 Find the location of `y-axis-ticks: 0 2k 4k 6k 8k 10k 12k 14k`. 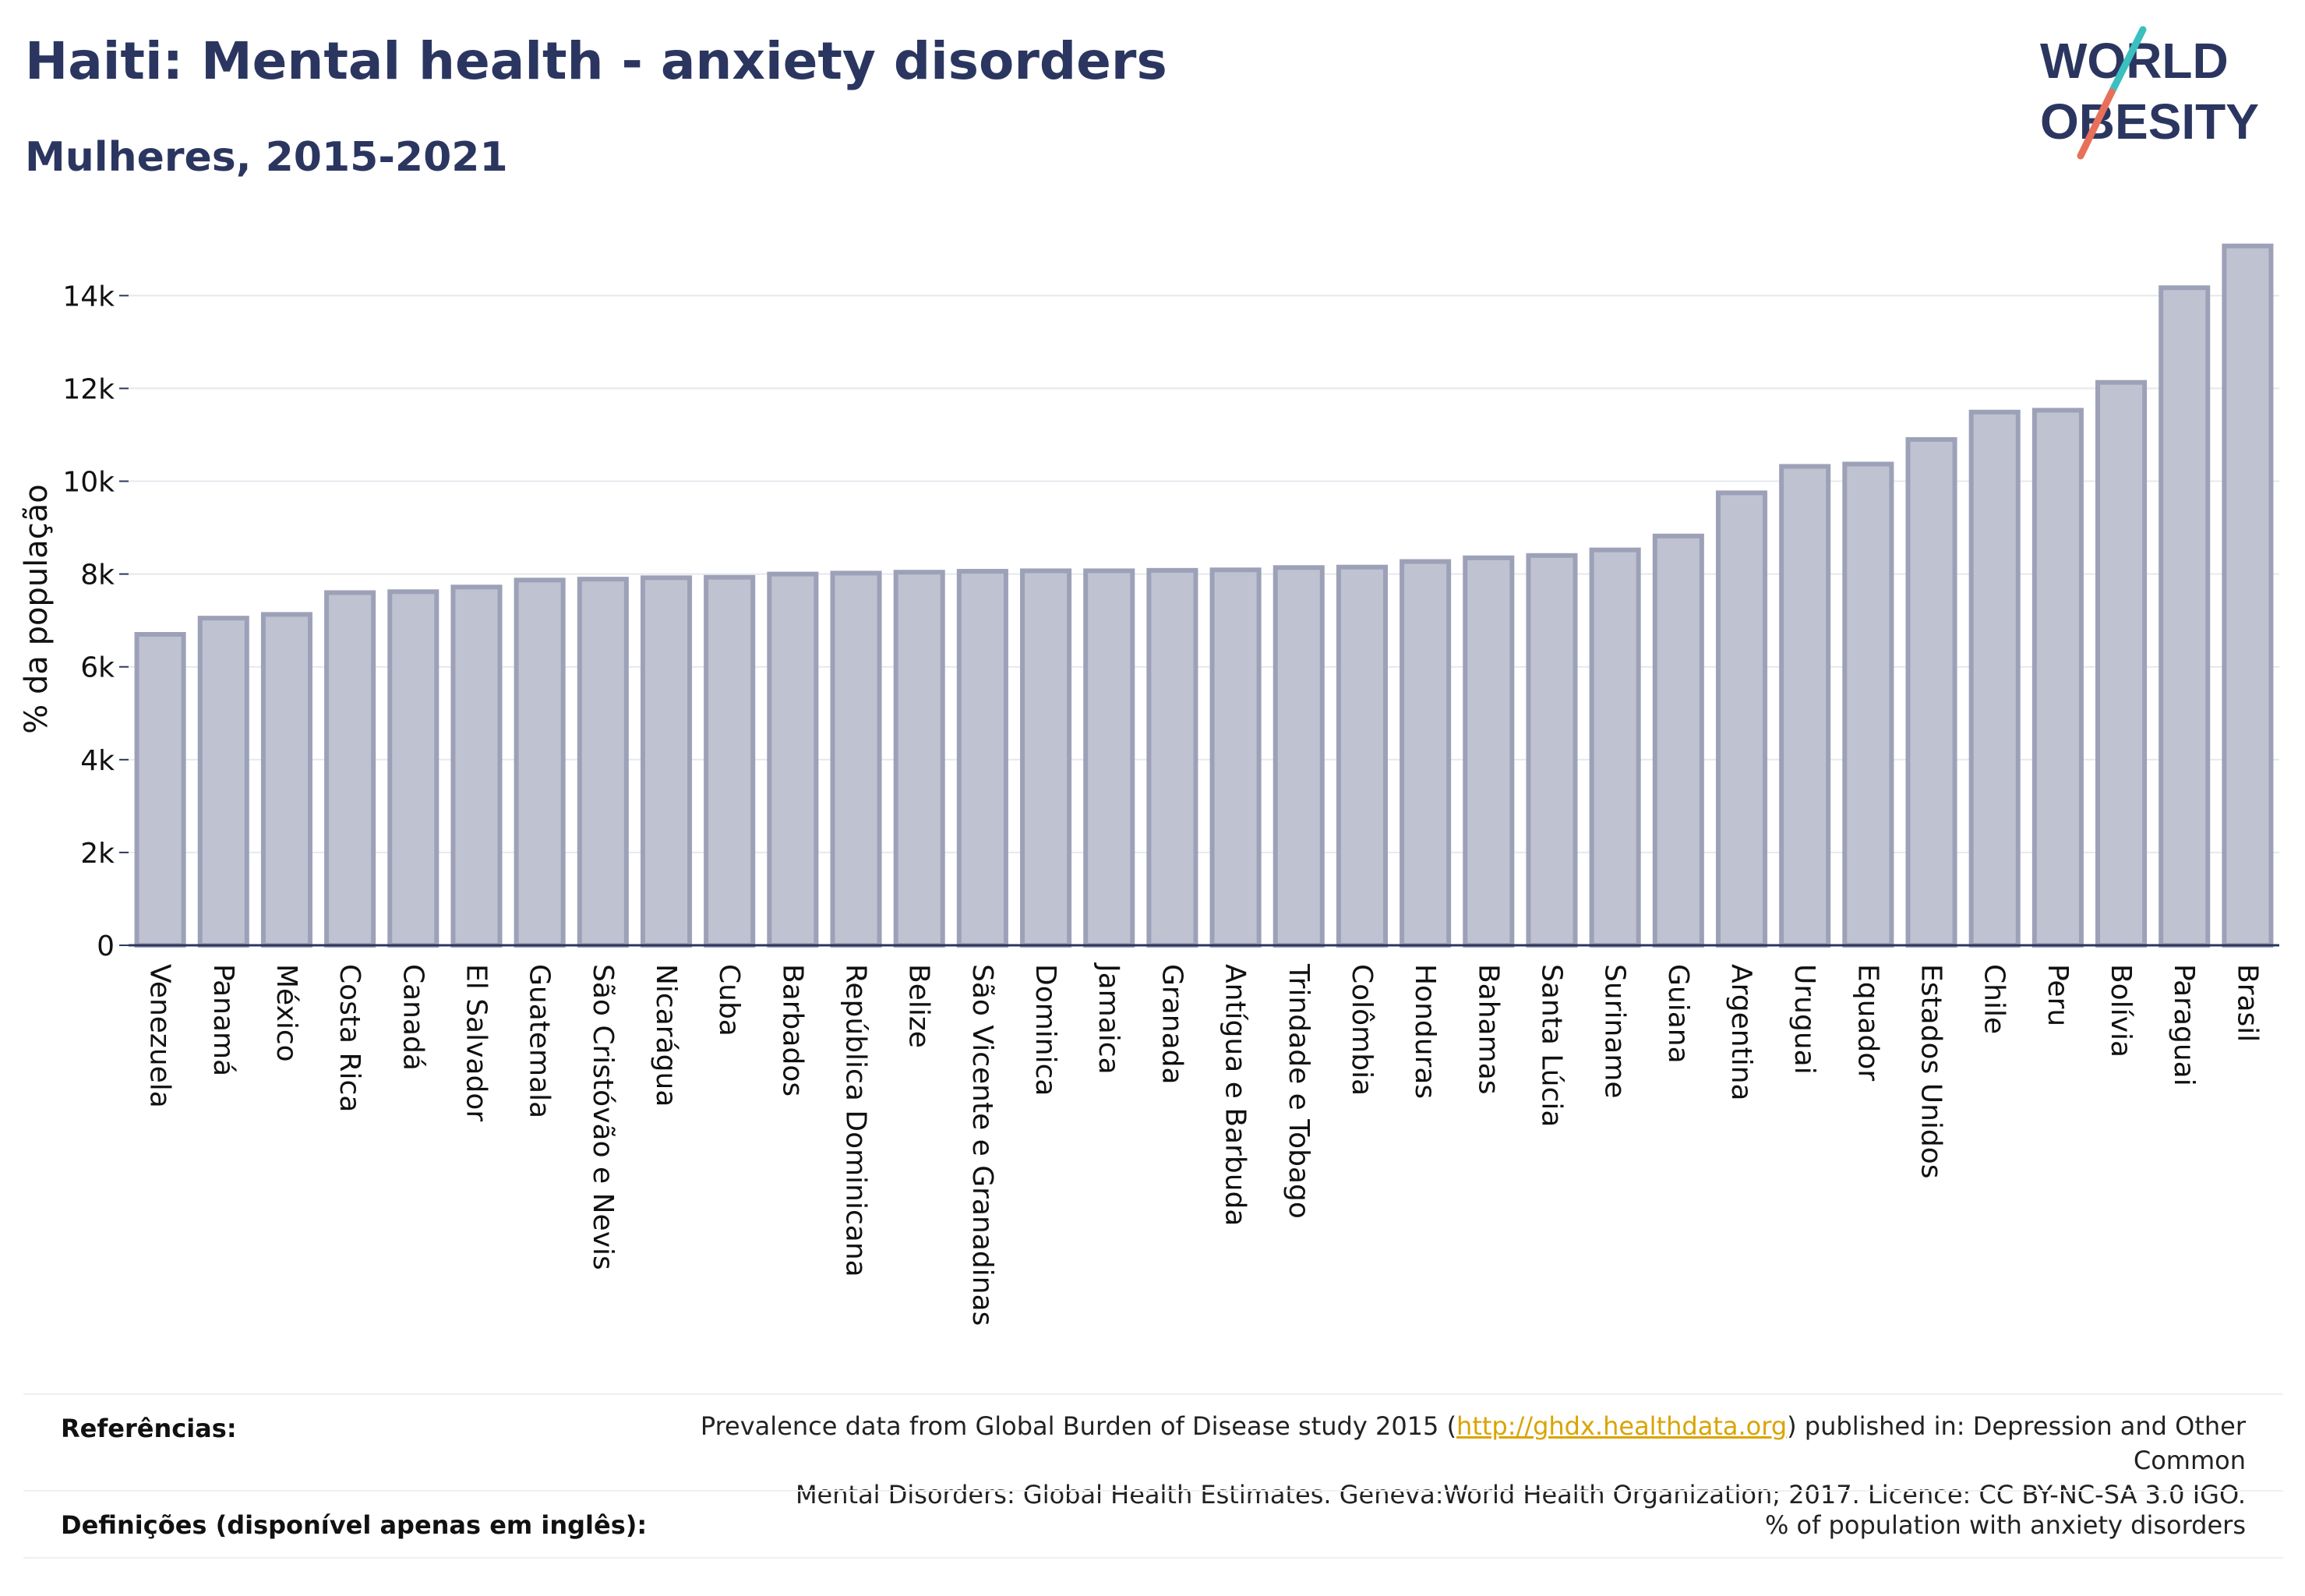

y-axis-ticks: 0 2k 4k 6k 8k 10k 12k 14k is located at coordinates (95, 621).